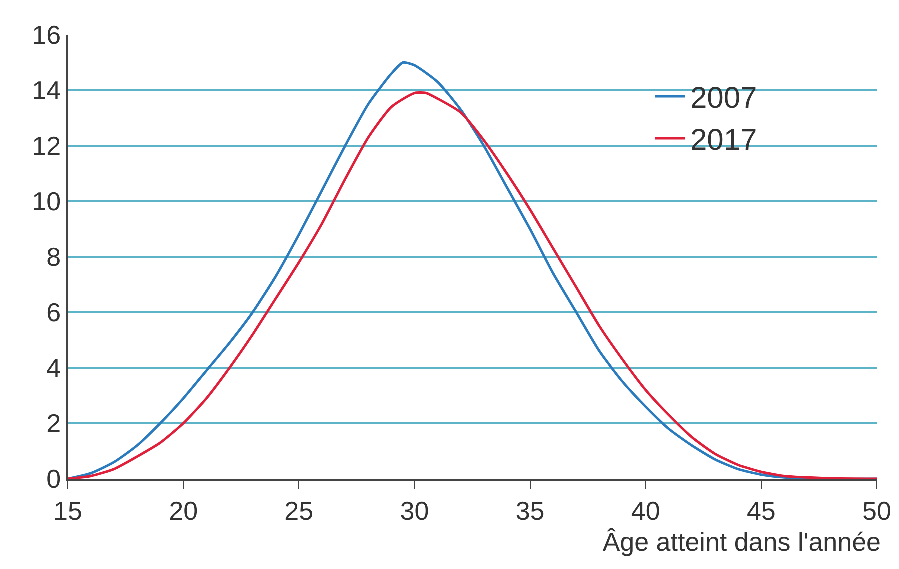 Image resolution: width=899 pixels, height=569 pixels. What do you see at coordinates (645, 511) in the screenshot?
I see `x-tick-label: 40` at bounding box center [645, 511].